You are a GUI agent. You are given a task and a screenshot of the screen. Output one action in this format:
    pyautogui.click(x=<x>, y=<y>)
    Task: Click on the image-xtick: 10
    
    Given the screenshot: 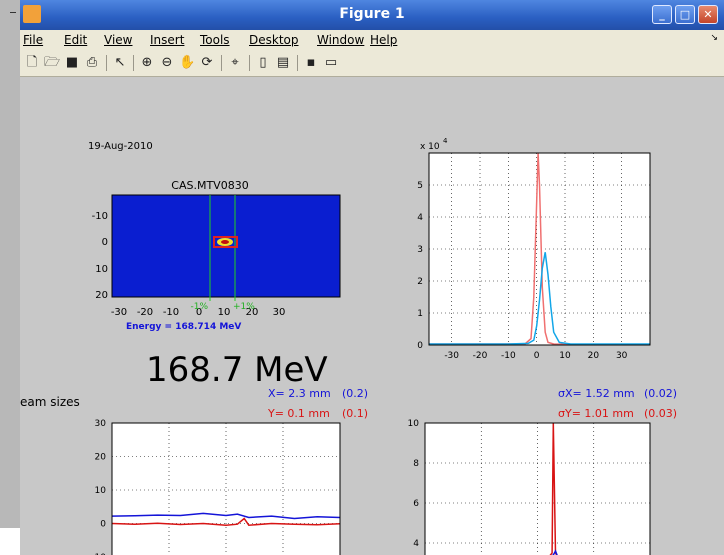 What is the action you would take?
    pyautogui.click(x=224, y=312)
    